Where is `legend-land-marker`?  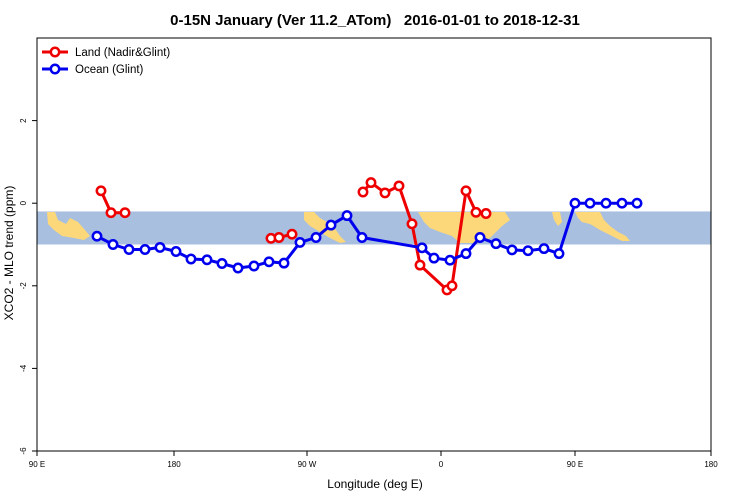
legend-land-marker is located at coordinates (55, 52).